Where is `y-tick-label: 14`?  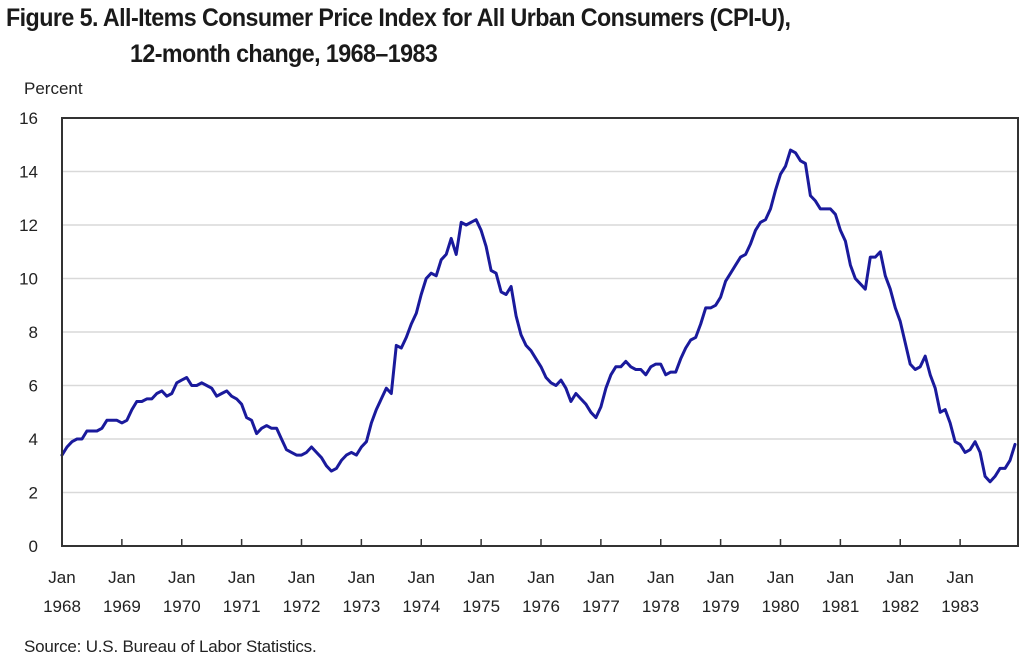
y-tick-label: 14 is located at coordinates (28, 172).